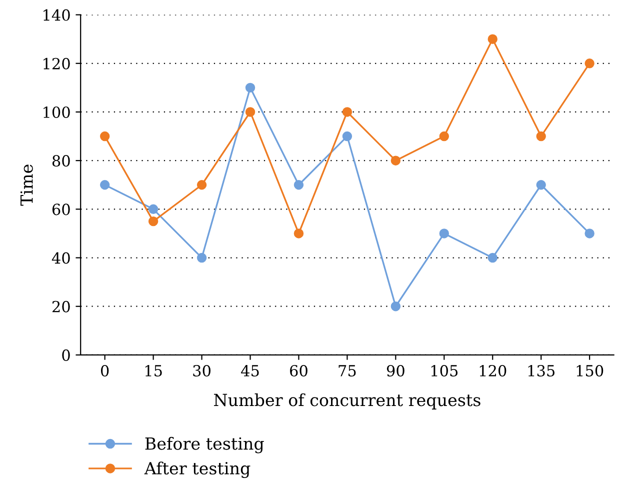 This screenshot has width=620, height=493. I want to click on x-tick-label: 0, so click(104, 370).